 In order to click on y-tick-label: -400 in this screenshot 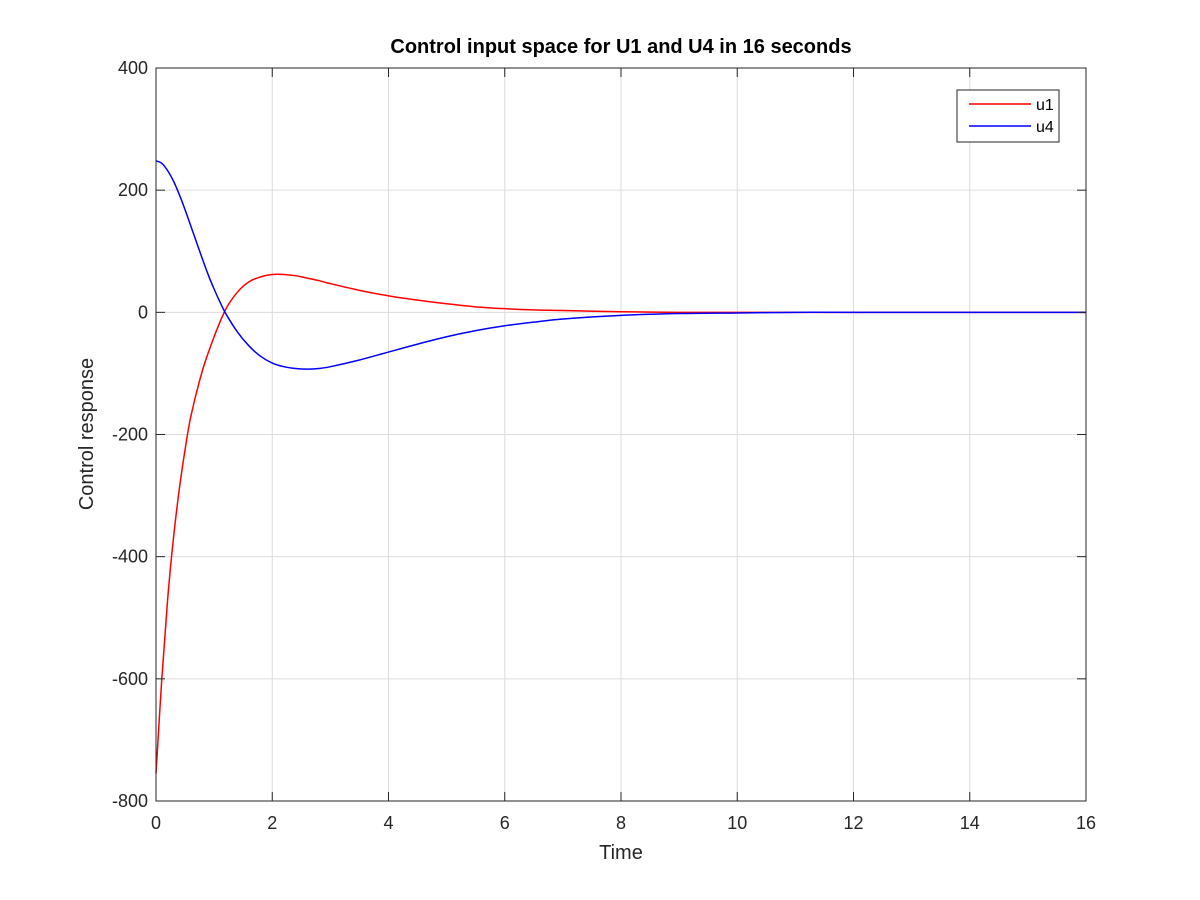, I will do `click(130, 557)`.